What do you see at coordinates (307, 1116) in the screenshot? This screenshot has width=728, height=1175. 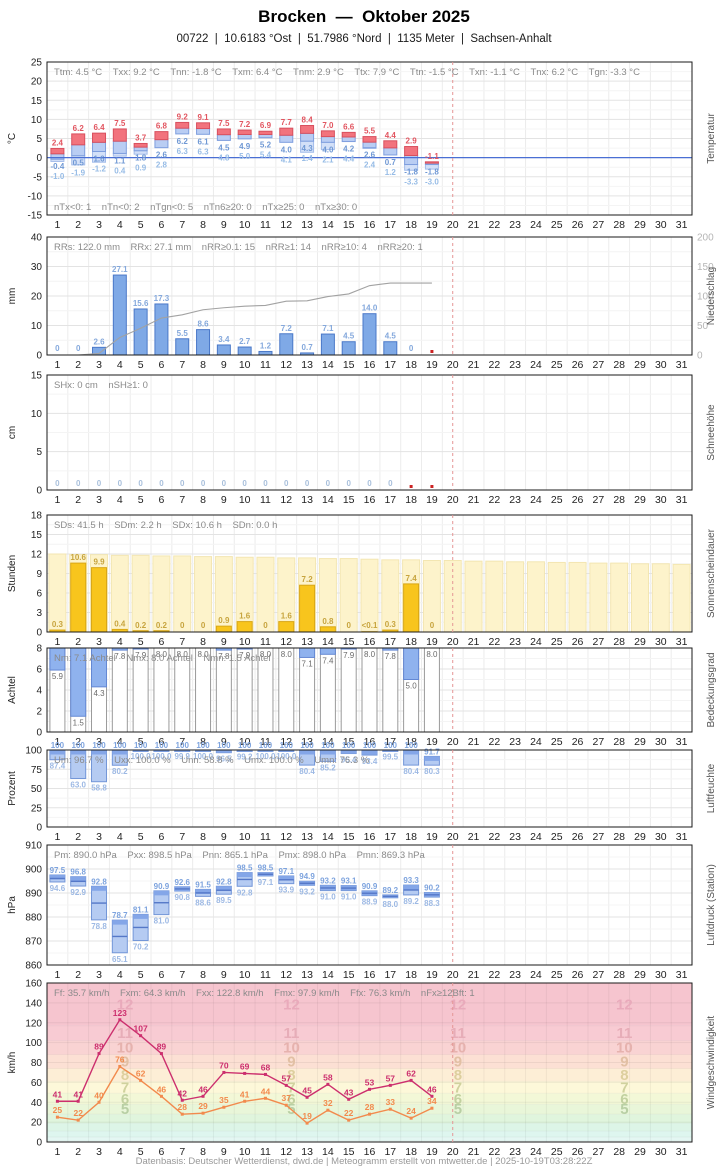 I see `svg-text: 19` at bounding box center [307, 1116].